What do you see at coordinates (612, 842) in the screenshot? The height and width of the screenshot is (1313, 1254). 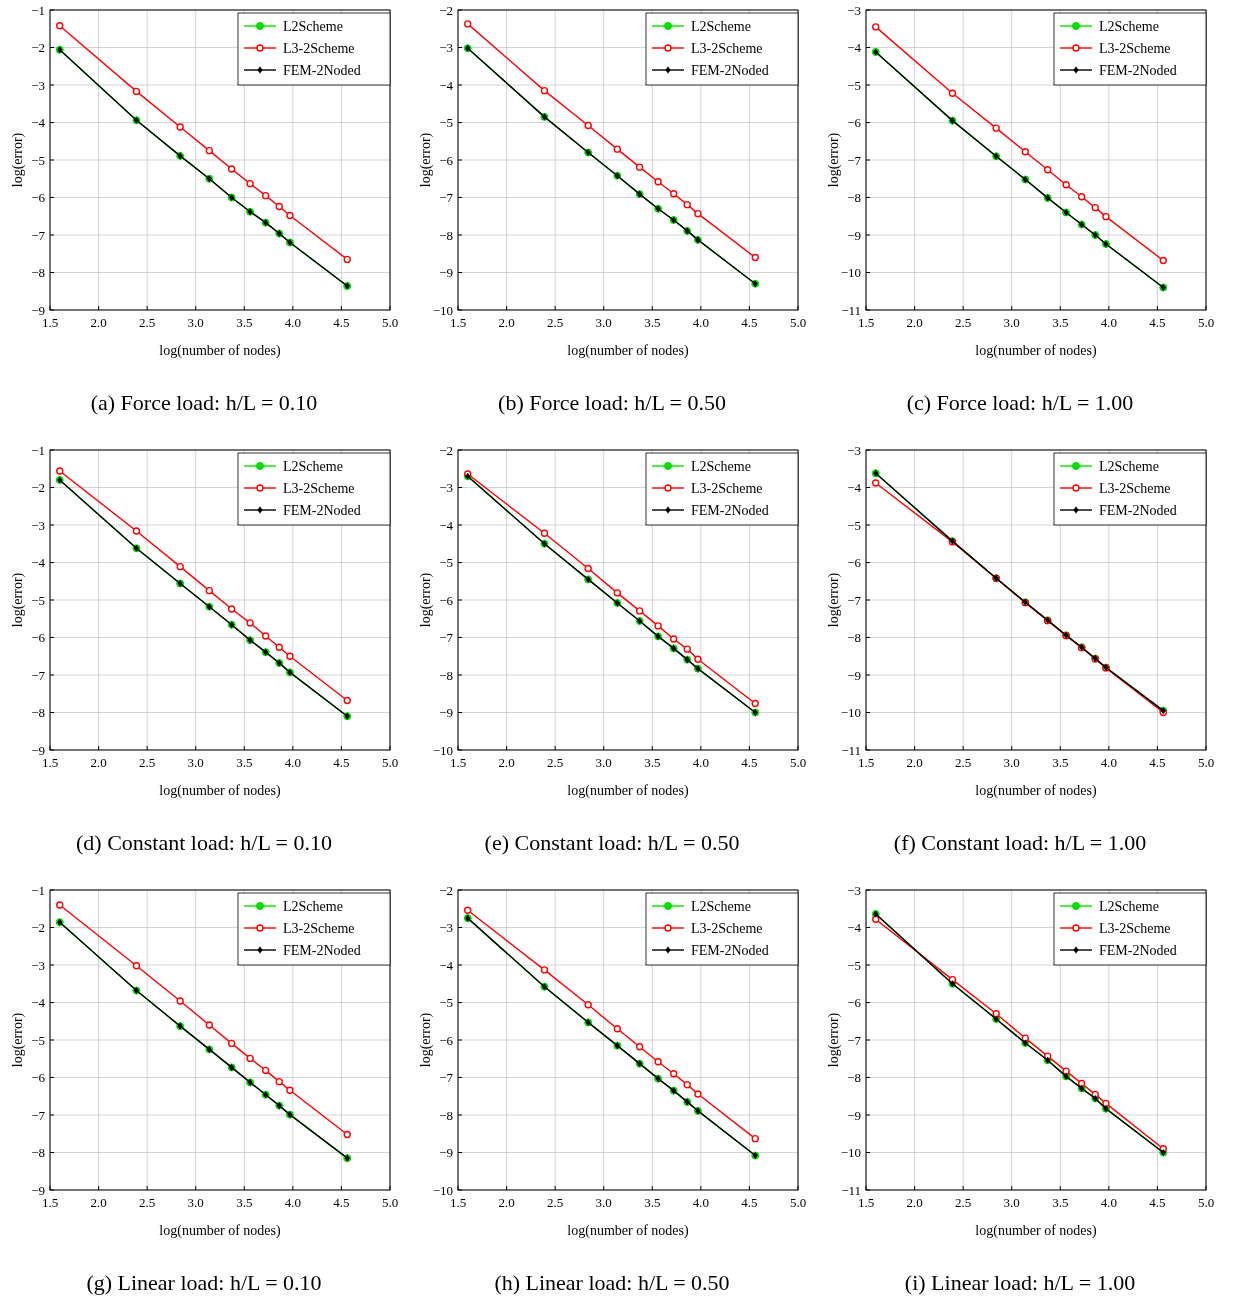 I see `text: (e) Constant load: h/L = 0.50` at bounding box center [612, 842].